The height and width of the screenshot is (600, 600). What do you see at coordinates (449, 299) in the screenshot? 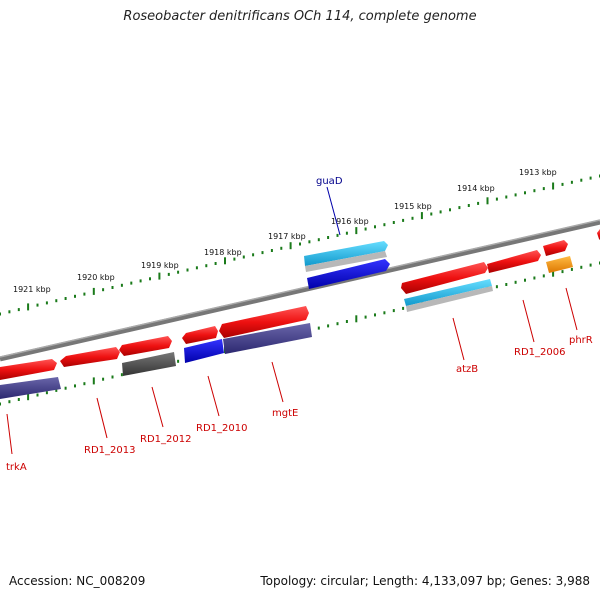
I see `gene-atzB-rna-shadow` at bounding box center [449, 299].